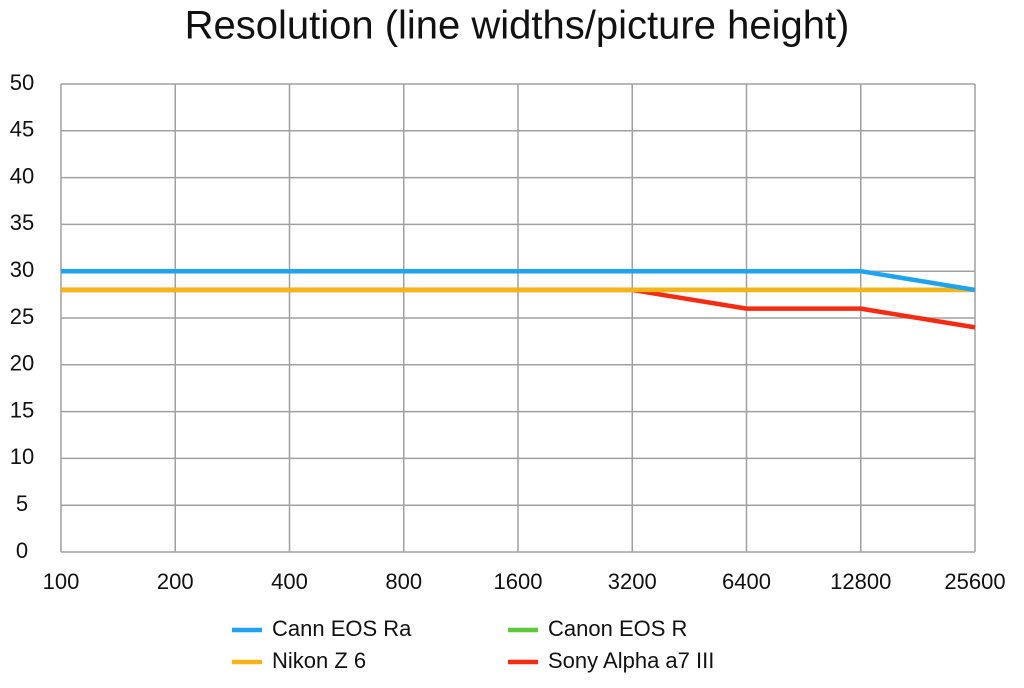 This screenshot has width=1024, height=688. What do you see at coordinates (746, 581) in the screenshot?
I see `x-tick-label: 6400` at bounding box center [746, 581].